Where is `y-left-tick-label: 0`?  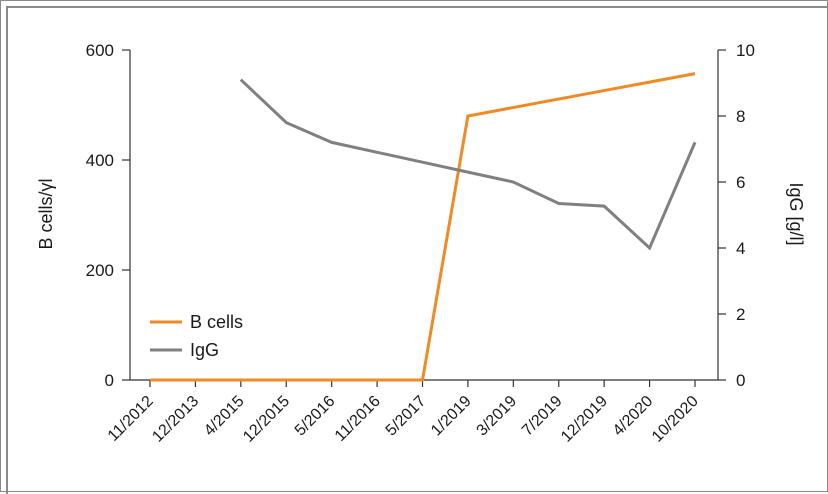
y-left-tick-label: 0 is located at coordinates (109, 380).